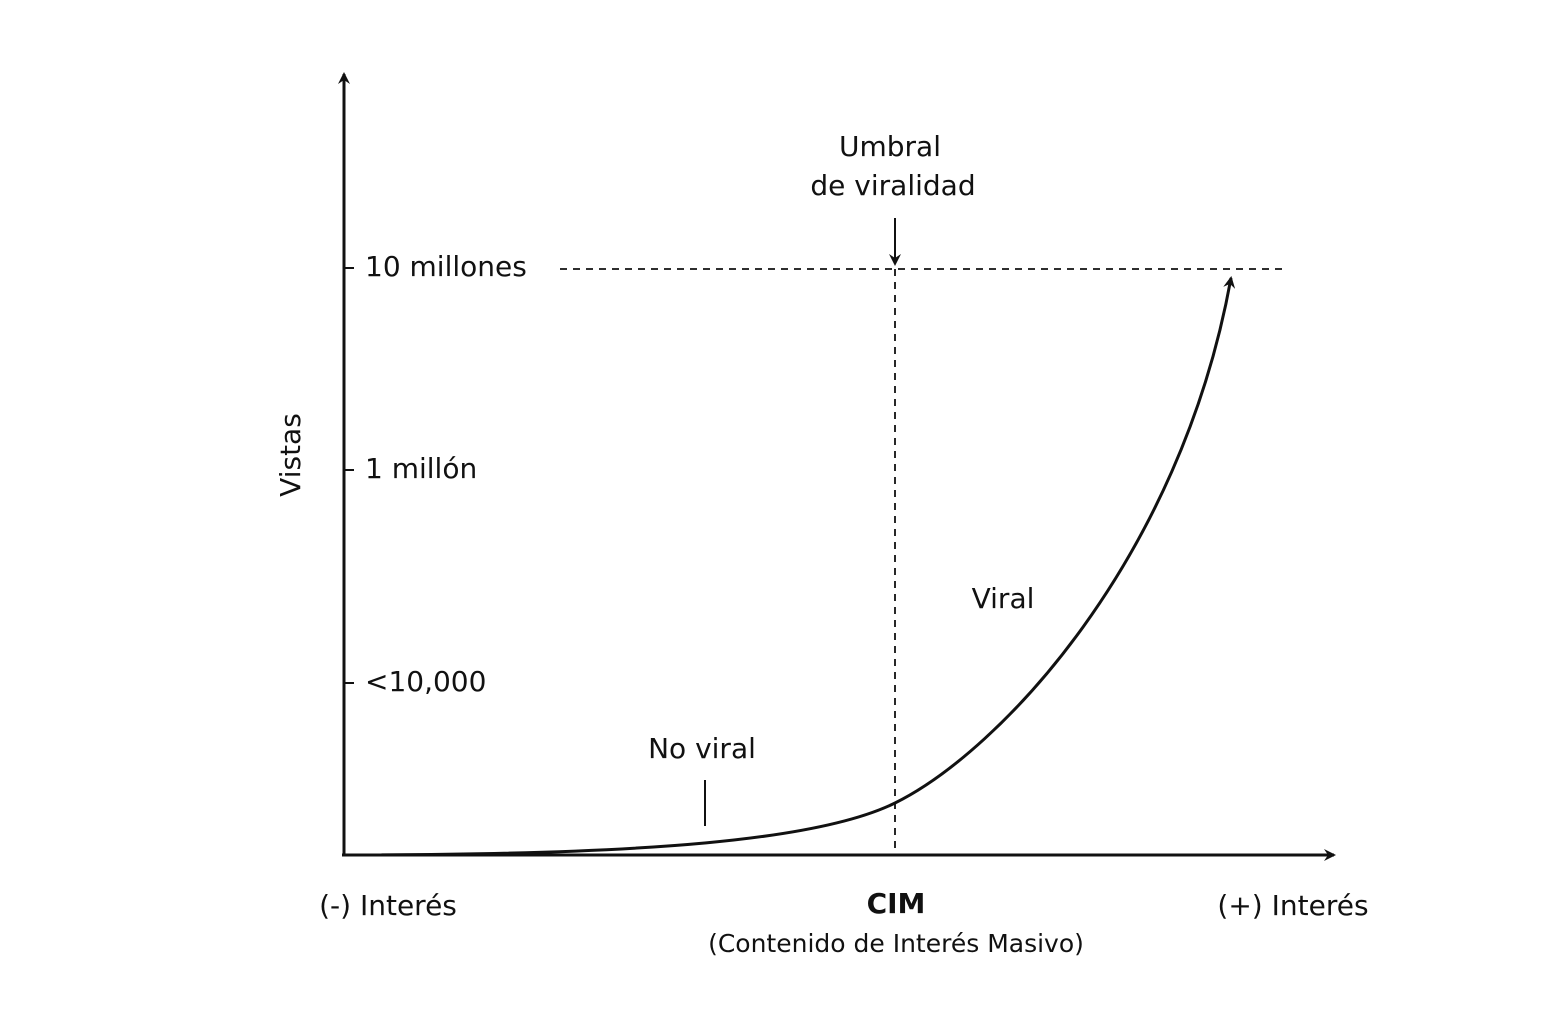  I want to click on threshold-label: de viralidad, so click(892, 185).